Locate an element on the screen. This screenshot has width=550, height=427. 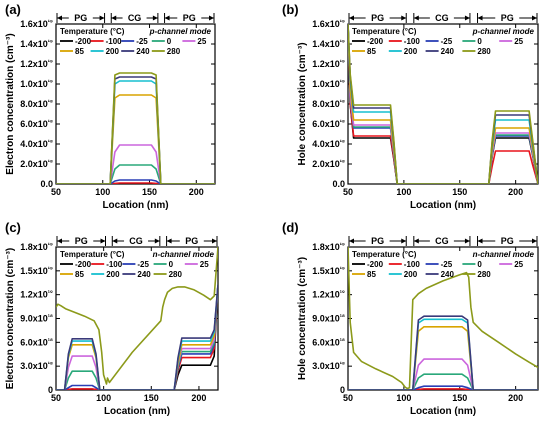
legend-label: 25 is located at coordinates (204, 264).